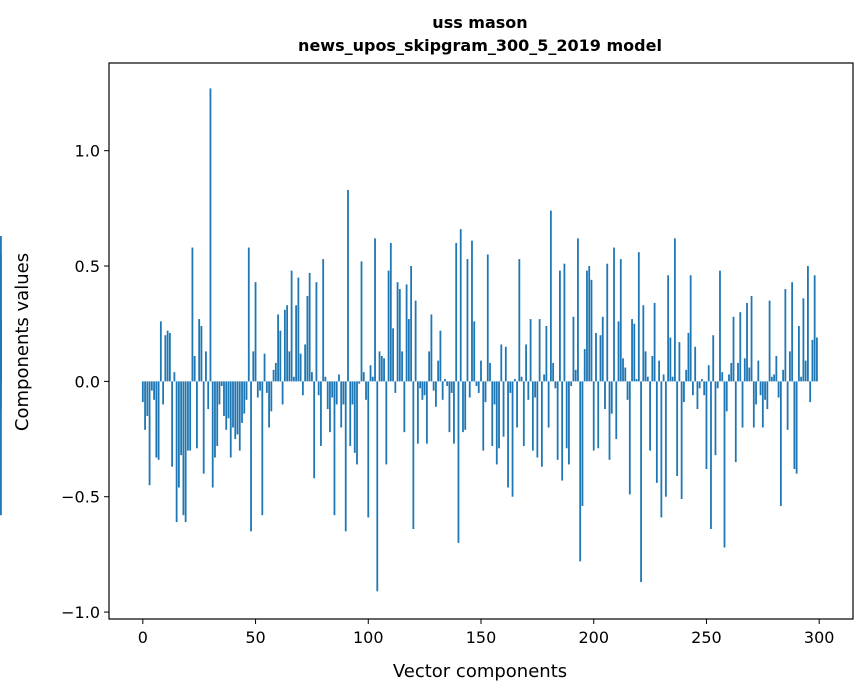 The height and width of the screenshot is (696, 867). Describe the element at coordinates (479, 22) in the screenshot. I see `chart-title: uss mason` at that location.